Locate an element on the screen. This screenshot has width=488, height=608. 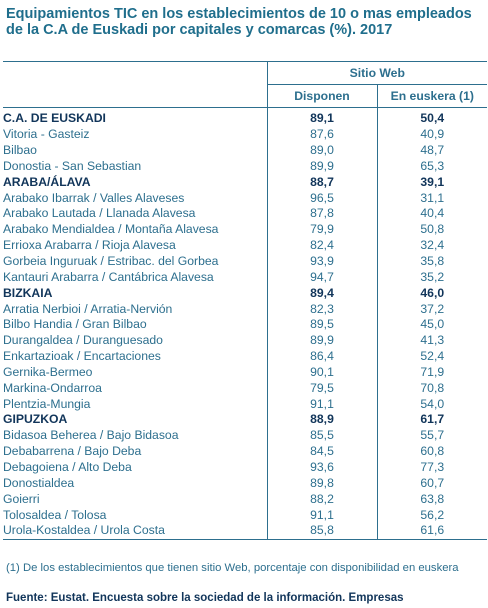
row-name: Goierri is located at coordinates (21, 498).